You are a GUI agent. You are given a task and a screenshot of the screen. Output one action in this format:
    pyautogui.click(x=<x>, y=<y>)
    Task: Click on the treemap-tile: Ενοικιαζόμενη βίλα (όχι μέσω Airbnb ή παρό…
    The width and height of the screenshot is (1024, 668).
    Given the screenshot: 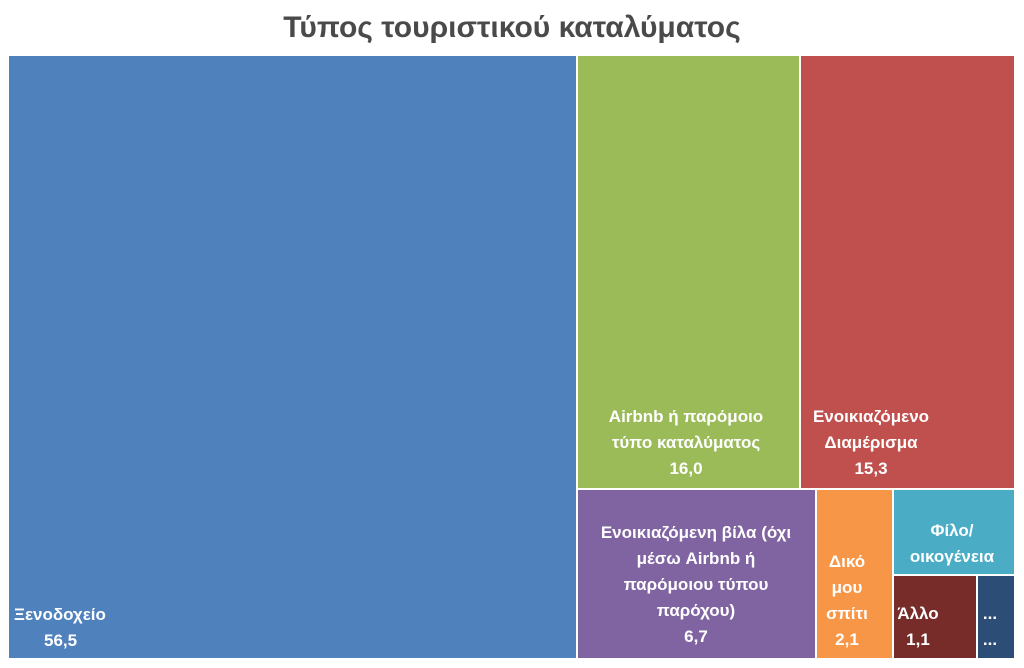 What is the action you would take?
    pyautogui.click(x=696, y=574)
    